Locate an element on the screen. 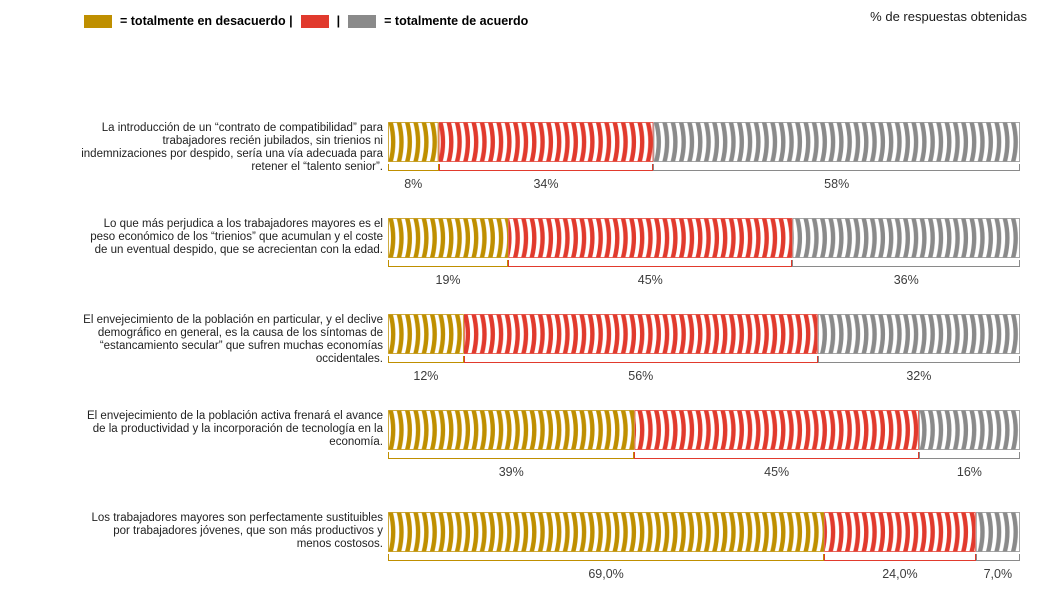  value-label-agree: 16% is located at coordinates (969, 472).